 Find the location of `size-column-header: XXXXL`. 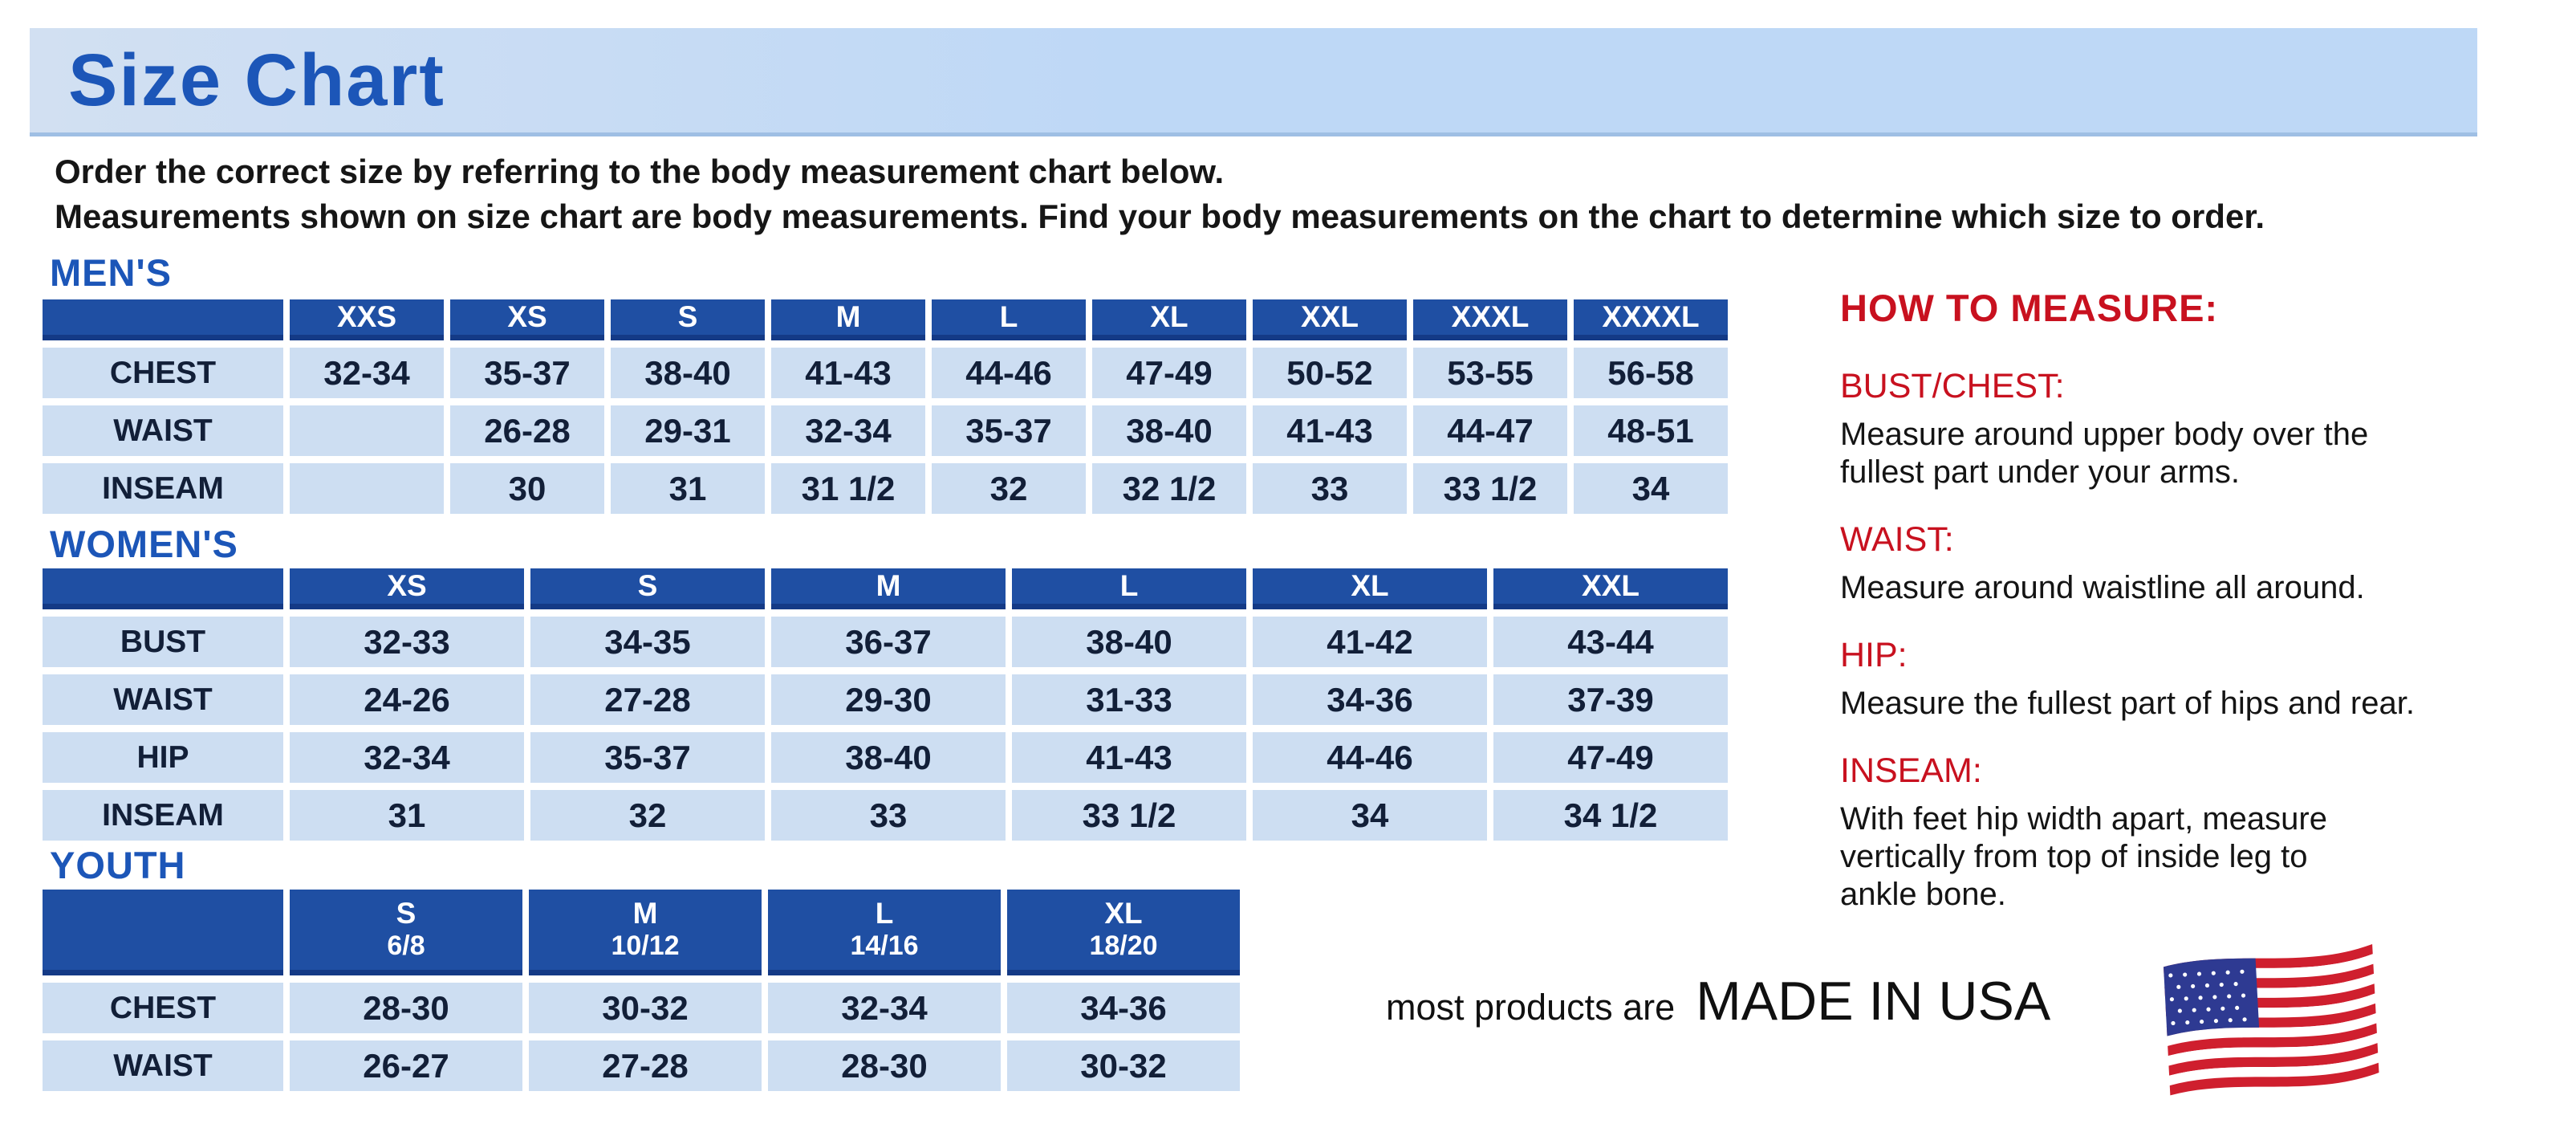

size-column-header: XXXXL is located at coordinates (1651, 319).